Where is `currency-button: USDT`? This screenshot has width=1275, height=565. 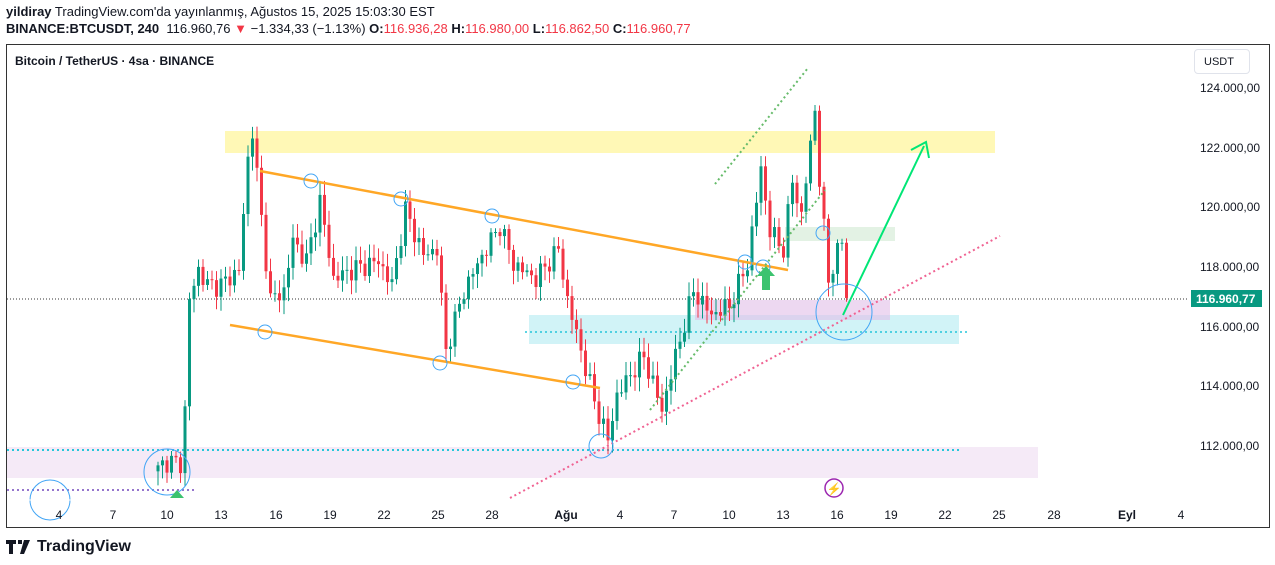 currency-button: USDT is located at coordinates (1222, 61).